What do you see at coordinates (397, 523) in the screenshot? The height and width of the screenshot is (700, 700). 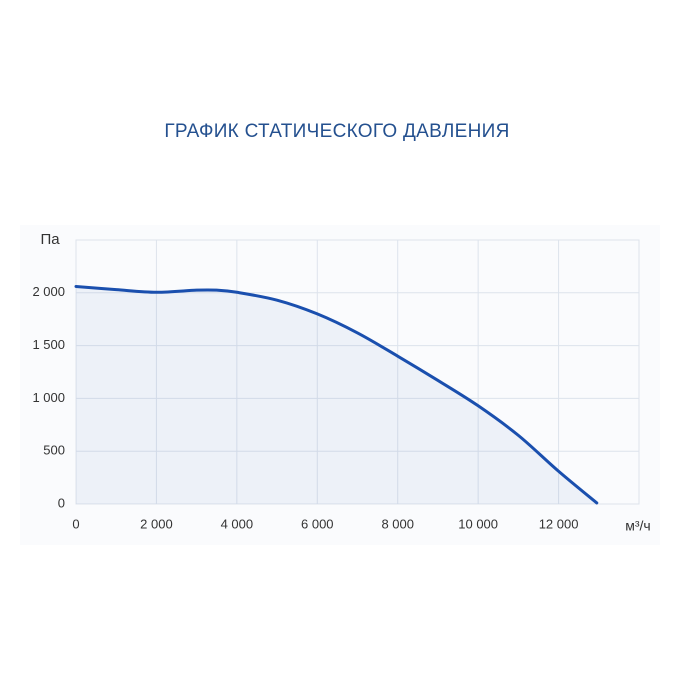 I see `x-tick-label: 8 000` at bounding box center [397, 523].